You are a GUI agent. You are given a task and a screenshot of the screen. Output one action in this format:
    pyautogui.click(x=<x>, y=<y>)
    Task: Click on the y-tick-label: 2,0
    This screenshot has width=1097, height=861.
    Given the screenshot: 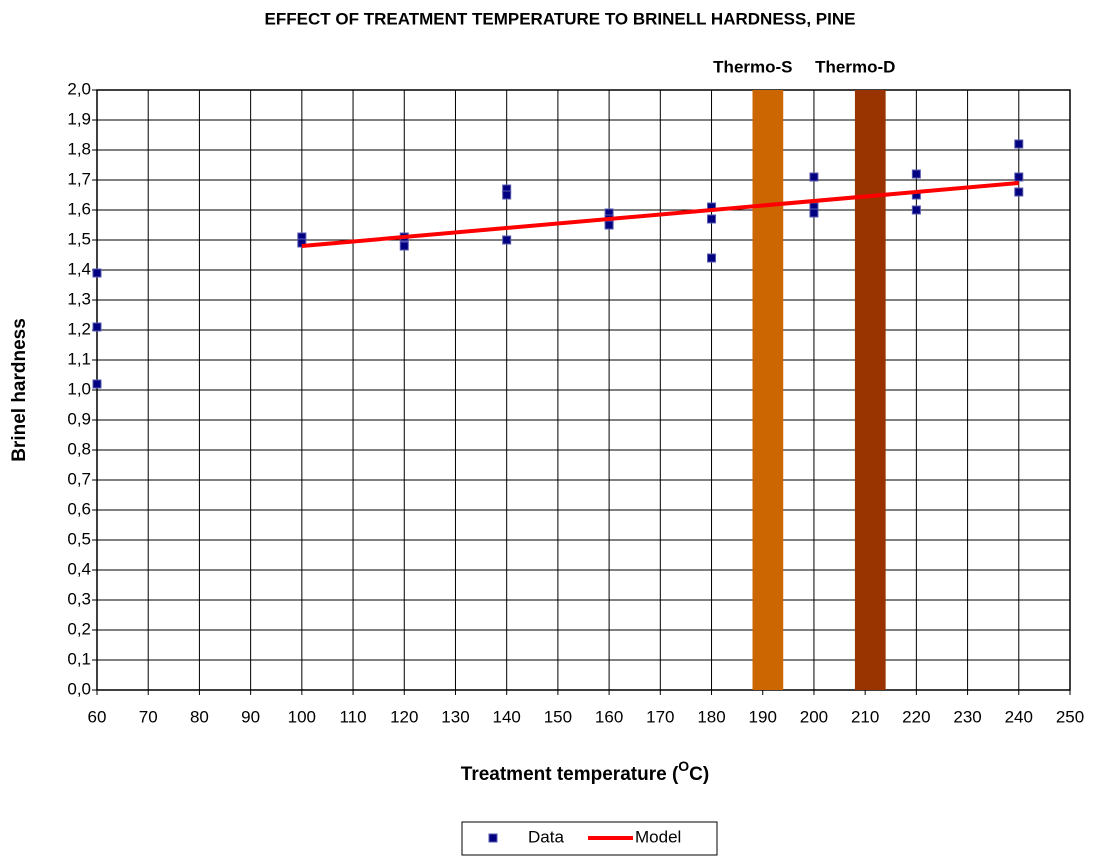 What is the action you would take?
    pyautogui.click(x=79, y=88)
    